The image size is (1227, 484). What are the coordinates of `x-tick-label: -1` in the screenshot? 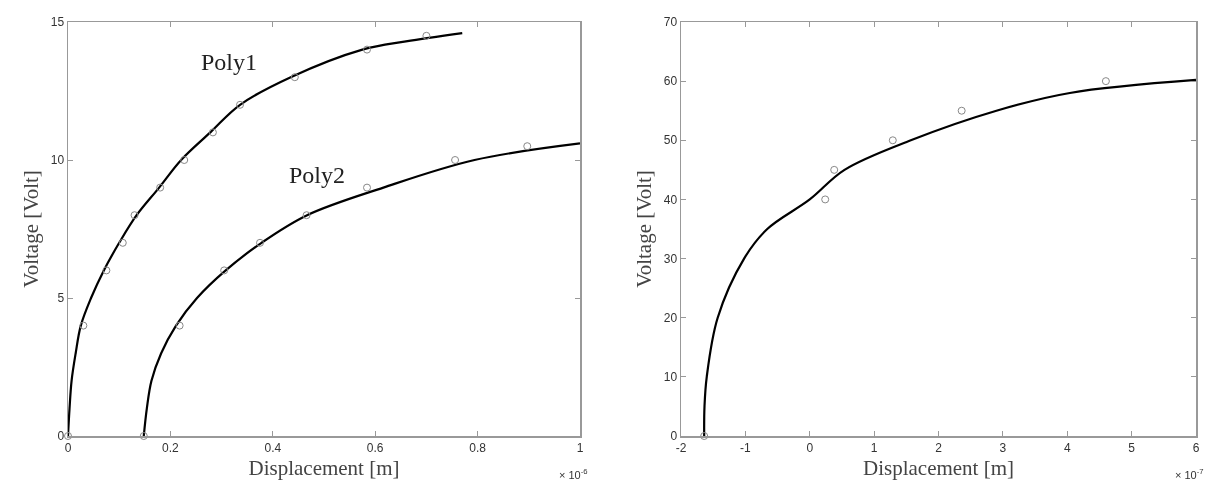 It's located at (746, 447).